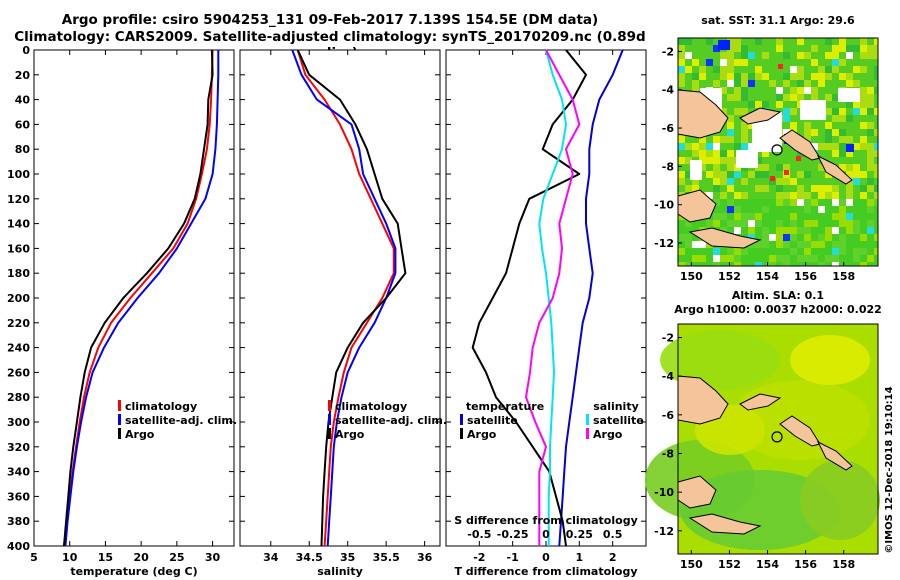 The height and width of the screenshot is (580, 900). Describe the element at coordinates (553, 297) in the screenshot. I see `differences-series-s-argo` at that location.